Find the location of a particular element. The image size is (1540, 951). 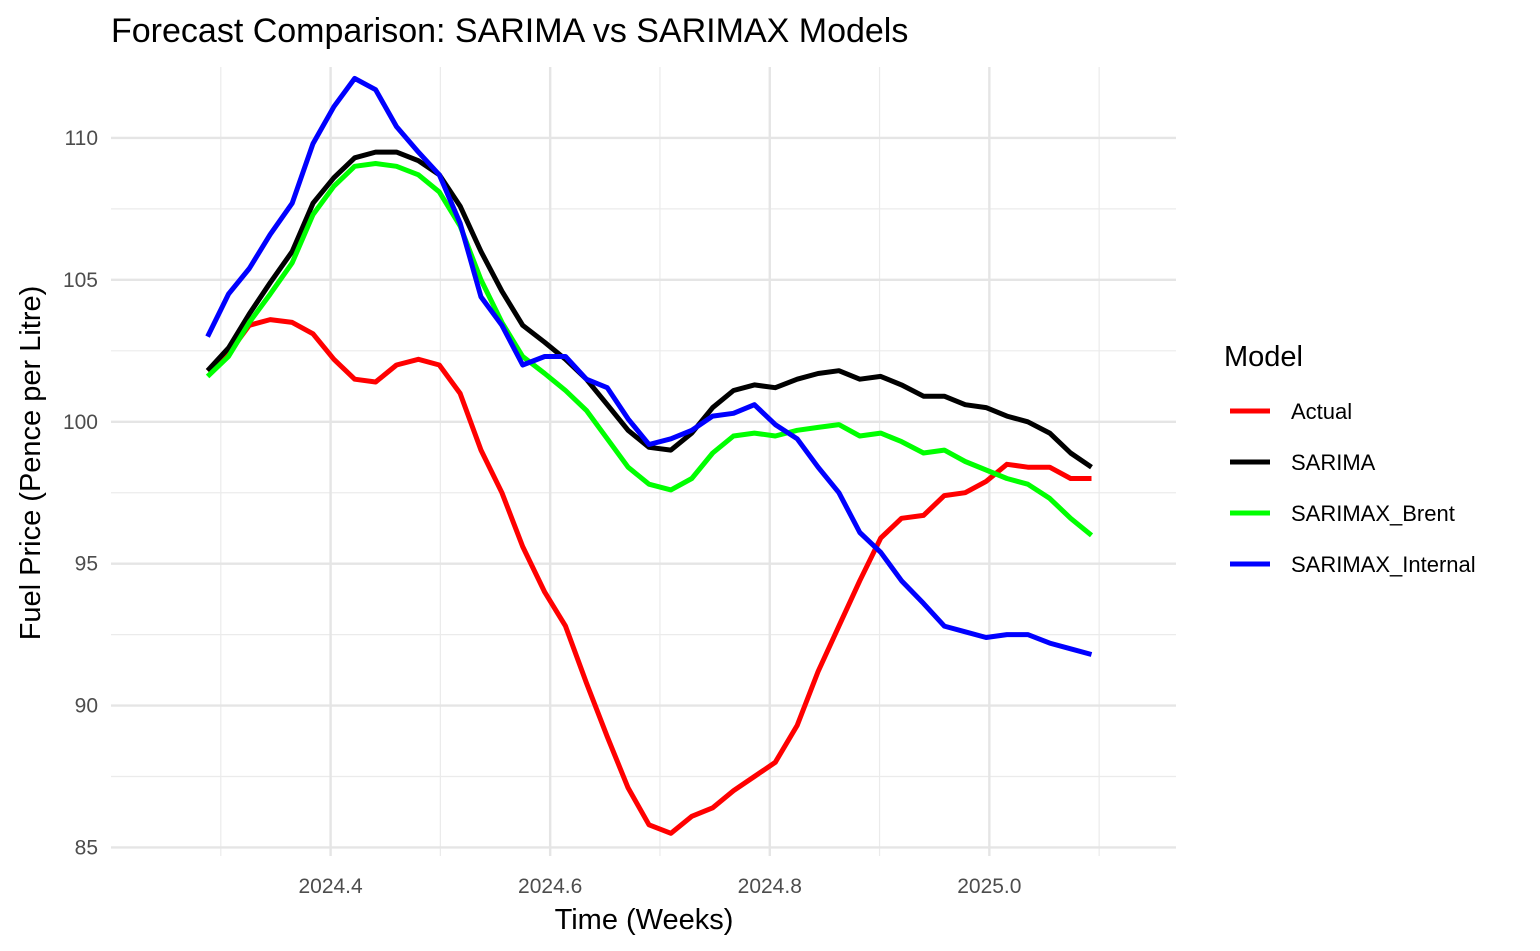

x-axis-ticks: 2024.4 2024.6 2024.8 2025.0 is located at coordinates (659, 886).